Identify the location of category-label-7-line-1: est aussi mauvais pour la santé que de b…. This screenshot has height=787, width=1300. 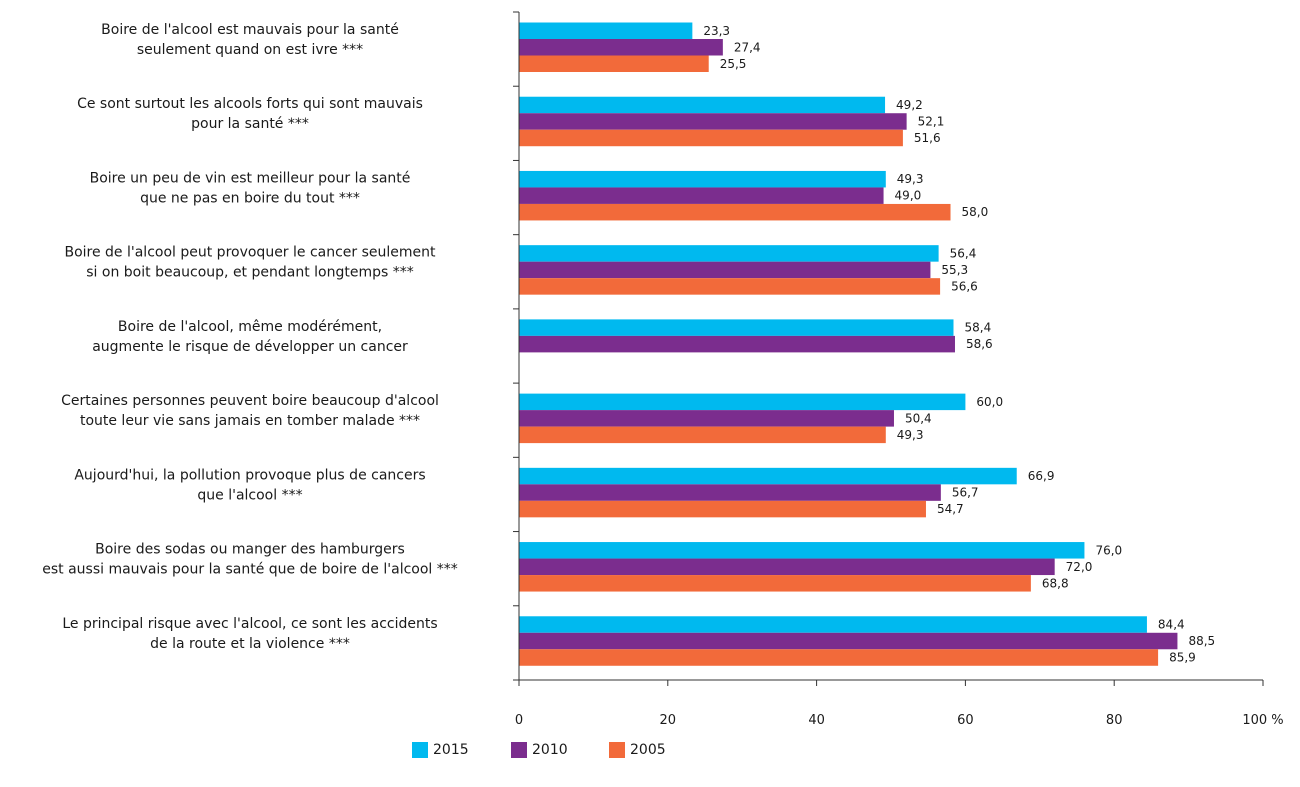
(250, 570).